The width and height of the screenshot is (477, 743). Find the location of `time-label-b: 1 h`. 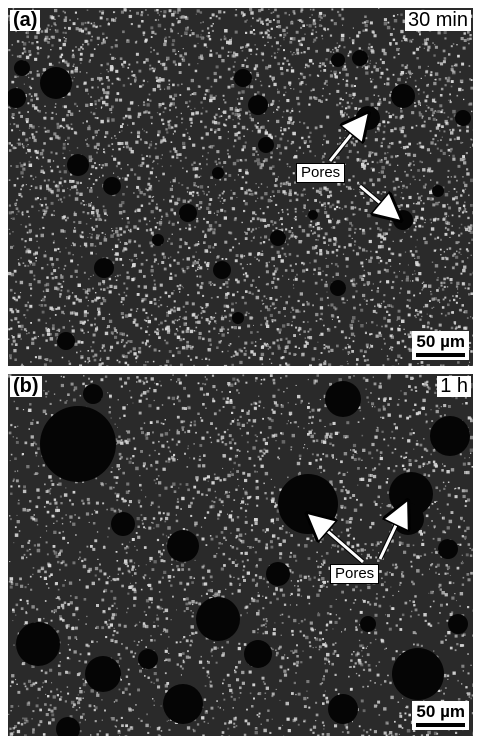

time-label-b: 1 h is located at coordinates (454, 386).